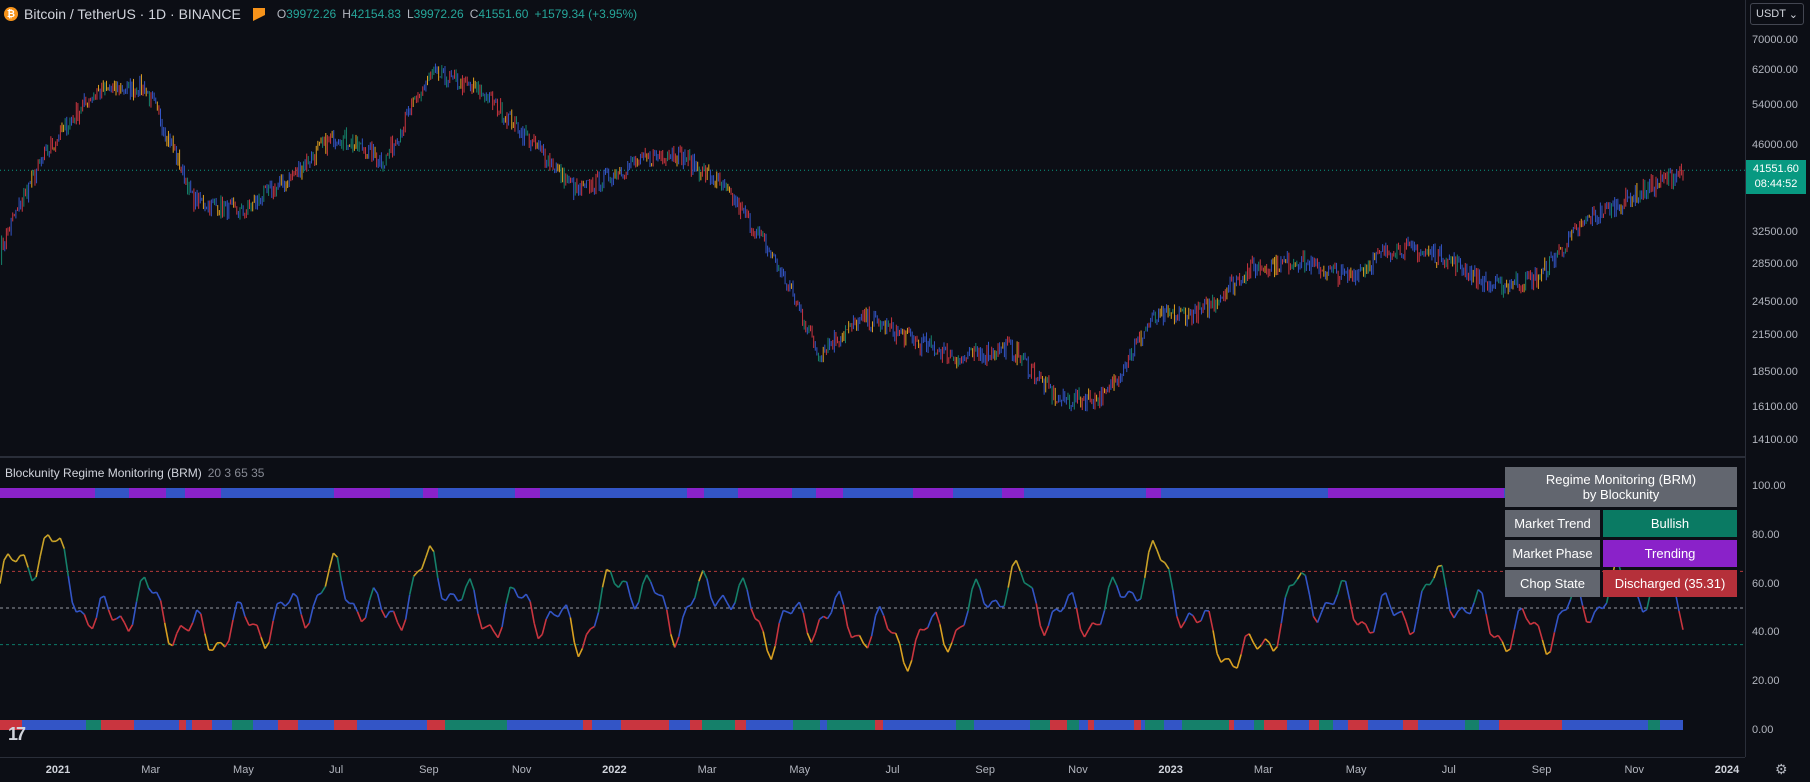 The width and height of the screenshot is (1810, 782). What do you see at coordinates (311, 14) in the screenshot?
I see `open-value: 39972.26` at bounding box center [311, 14].